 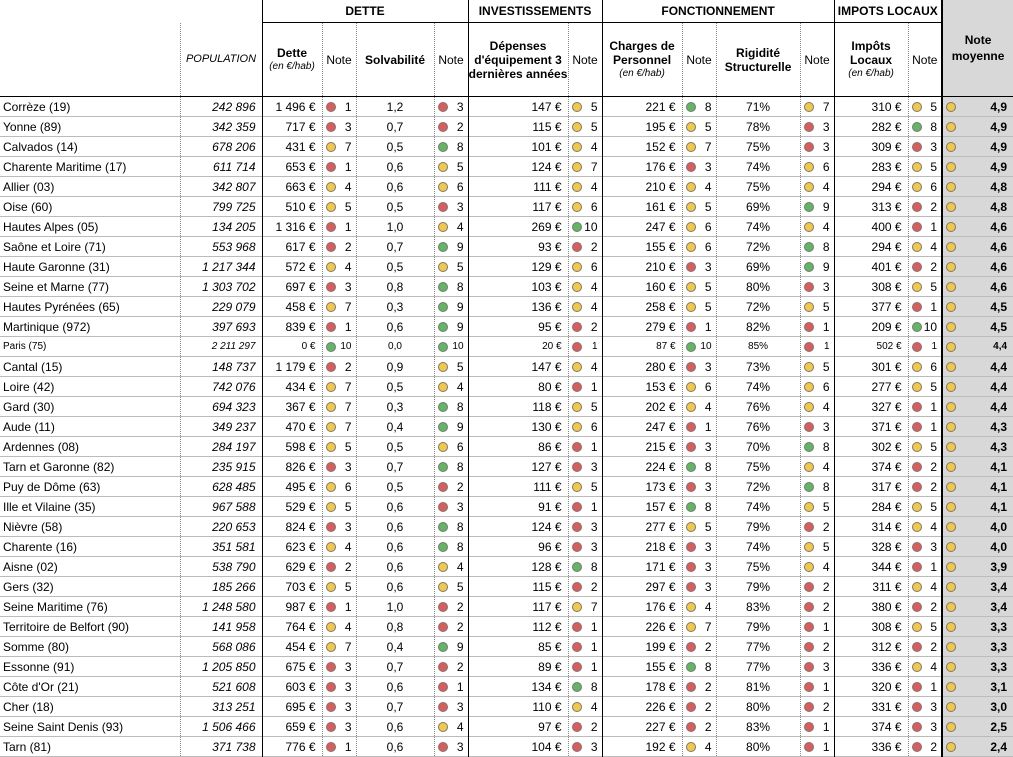 I want to click on dette-value: 839 €, so click(x=291, y=326).